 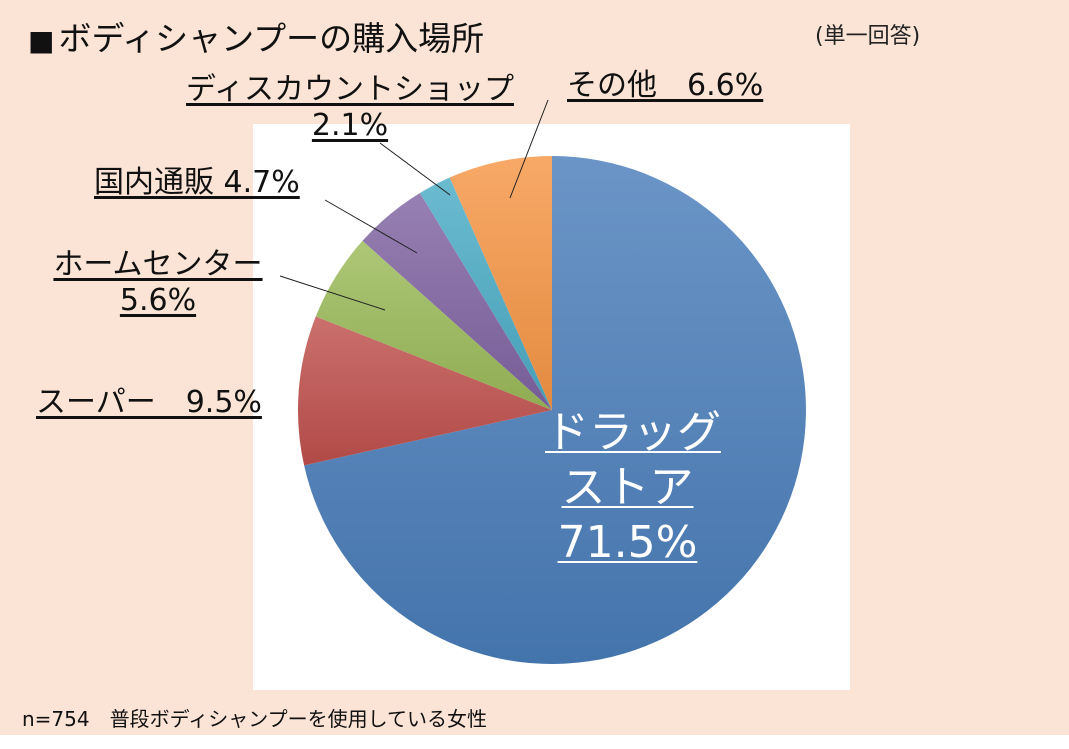 I want to click on slice-label-line: 国内通販 4.7%, so click(x=197, y=182).